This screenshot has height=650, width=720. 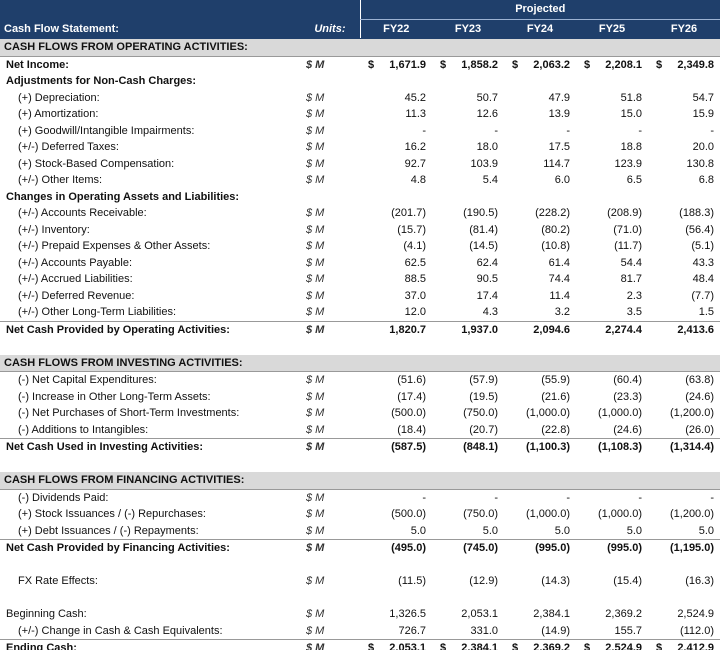 What do you see at coordinates (483, 246) in the screenshot?
I see `value: (14.5)` at bounding box center [483, 246].